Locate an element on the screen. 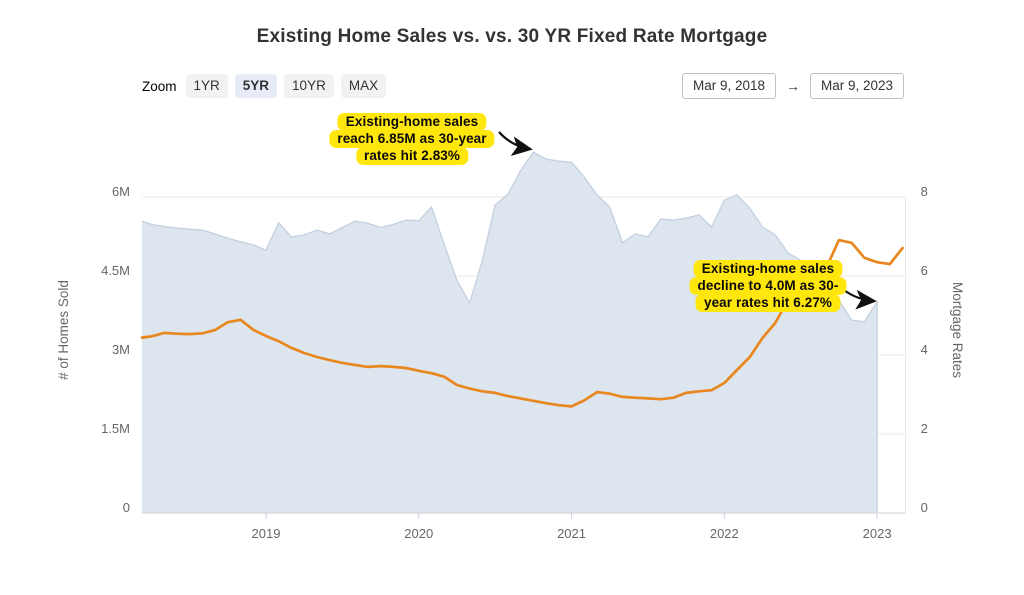  zoom-label: Zoom is located at coordinates (159, 86).